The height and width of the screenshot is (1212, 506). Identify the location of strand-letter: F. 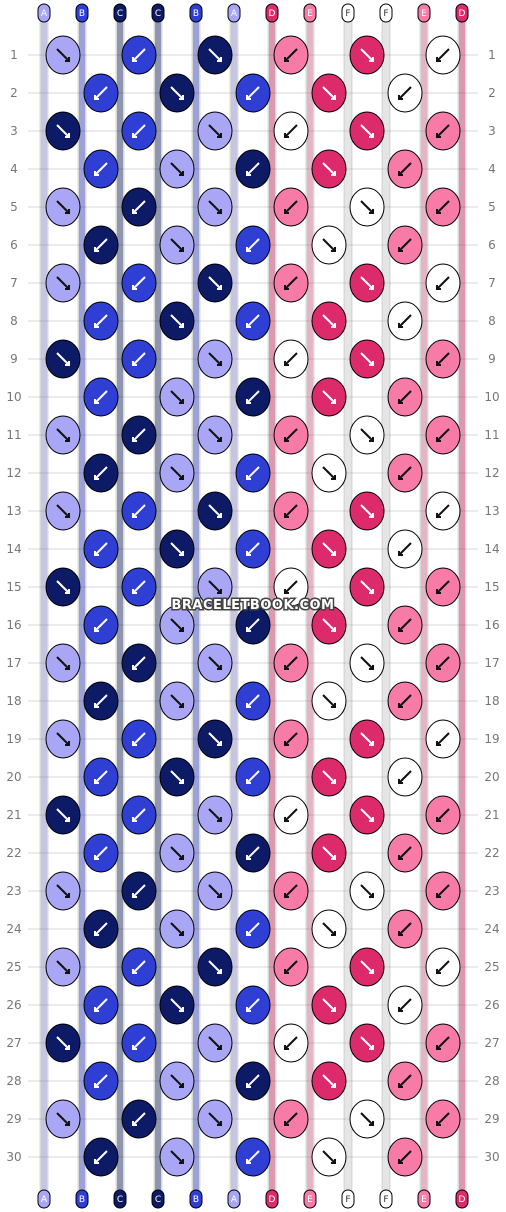
(385, 14).